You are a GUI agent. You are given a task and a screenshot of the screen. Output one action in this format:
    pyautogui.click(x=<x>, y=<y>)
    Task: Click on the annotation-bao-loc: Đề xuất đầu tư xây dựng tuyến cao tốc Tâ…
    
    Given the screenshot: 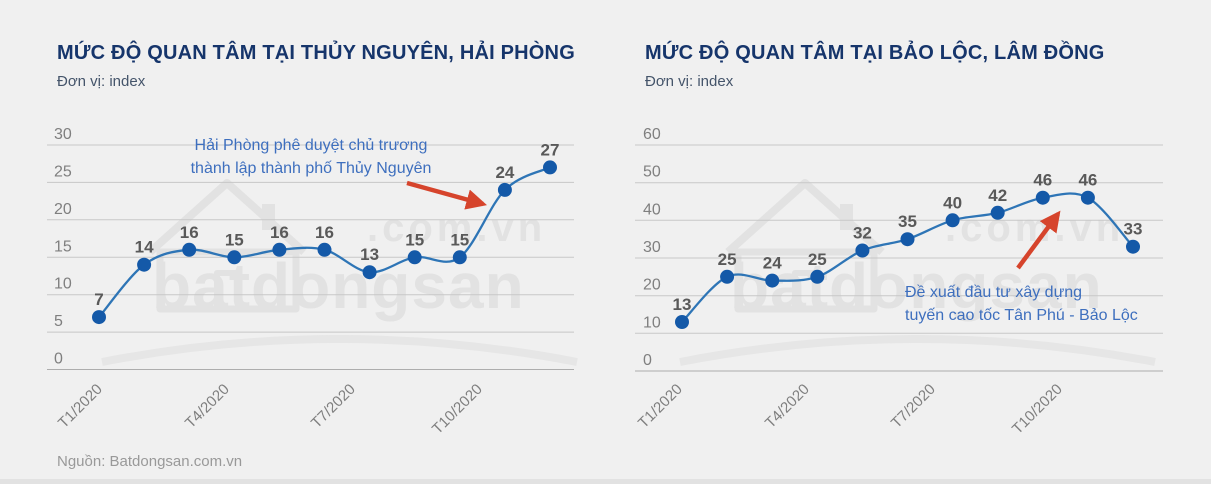 What is the action you would take?
    pyautogui.click(x=1021, y=304)
    